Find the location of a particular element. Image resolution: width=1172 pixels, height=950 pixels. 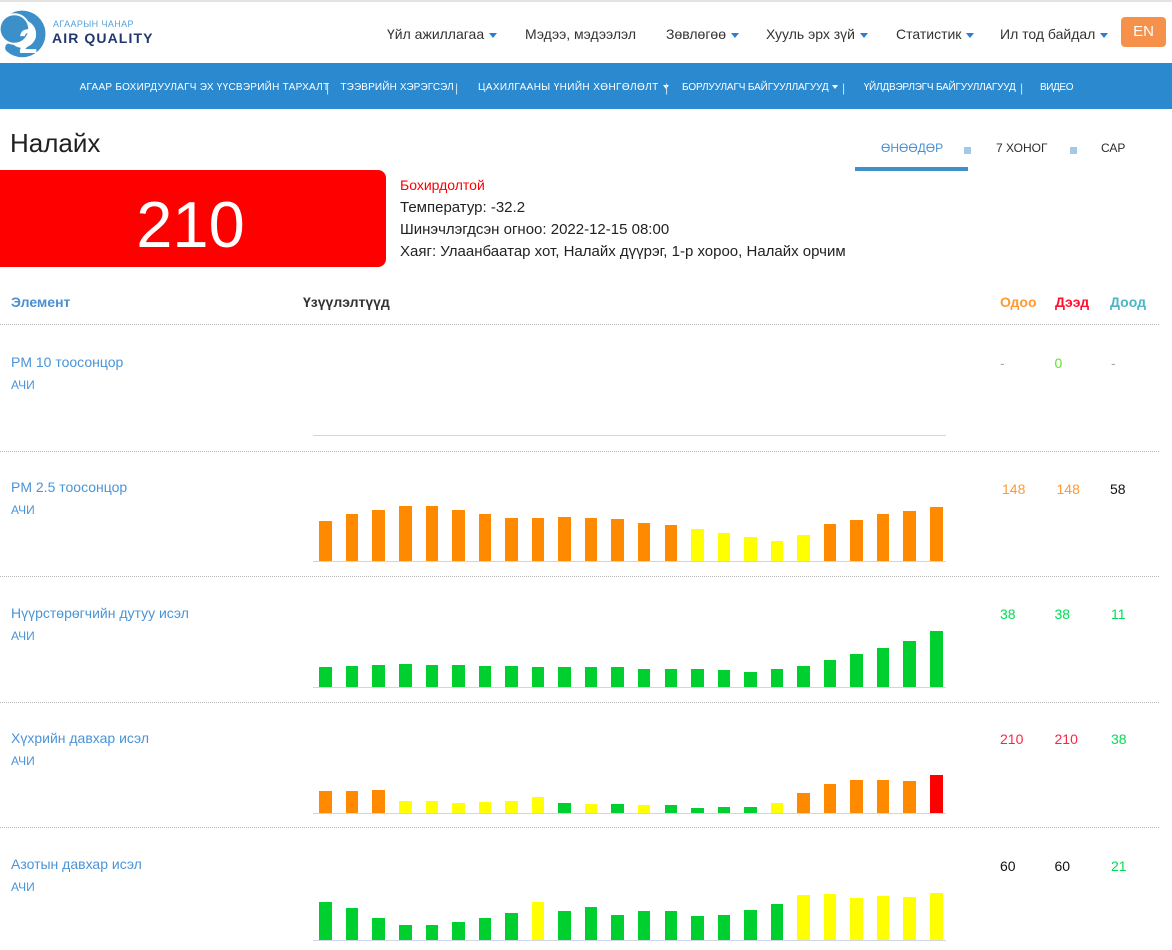

svg-text: 2 is located at coordinates (28, 41).